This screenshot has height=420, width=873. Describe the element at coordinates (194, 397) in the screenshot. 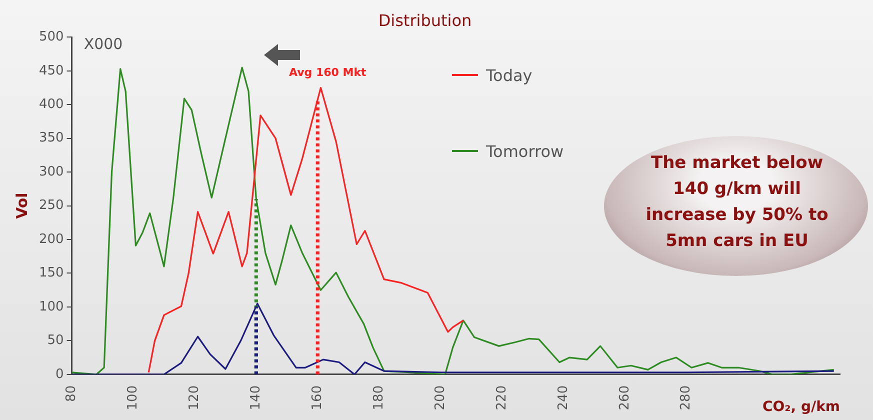

I see `x-tick-label: 120` at that location.